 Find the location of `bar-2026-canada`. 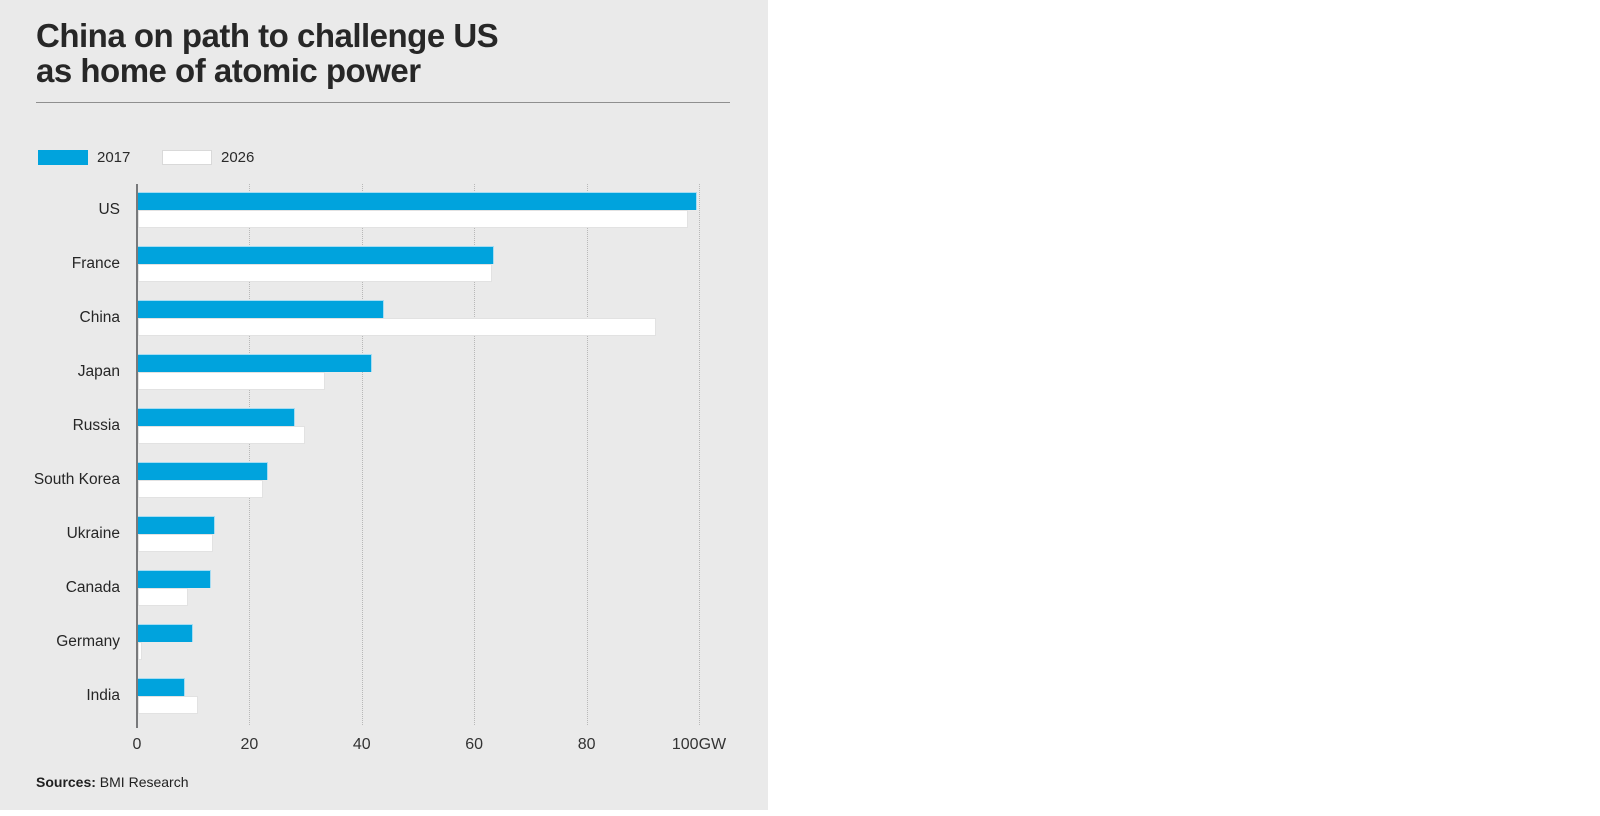

bar-2026-canada is located at coordinates (163, 597).